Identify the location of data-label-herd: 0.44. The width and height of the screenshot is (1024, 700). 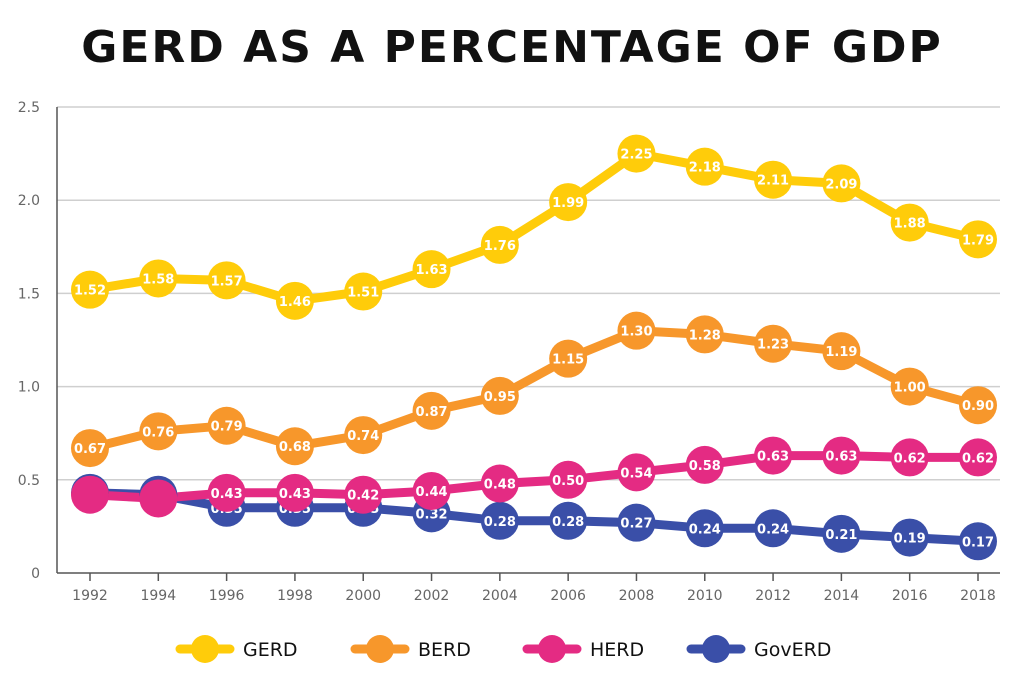
(431, 492).